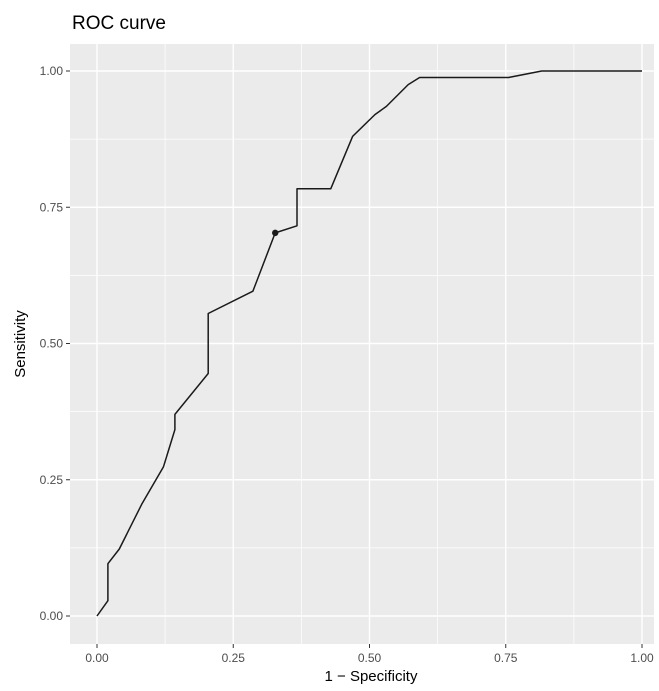 The image size is (659, 691). I want to click on x-axis-ticks: 0.00 0.25 0.50 0.75 1.00, so click(369, 654).